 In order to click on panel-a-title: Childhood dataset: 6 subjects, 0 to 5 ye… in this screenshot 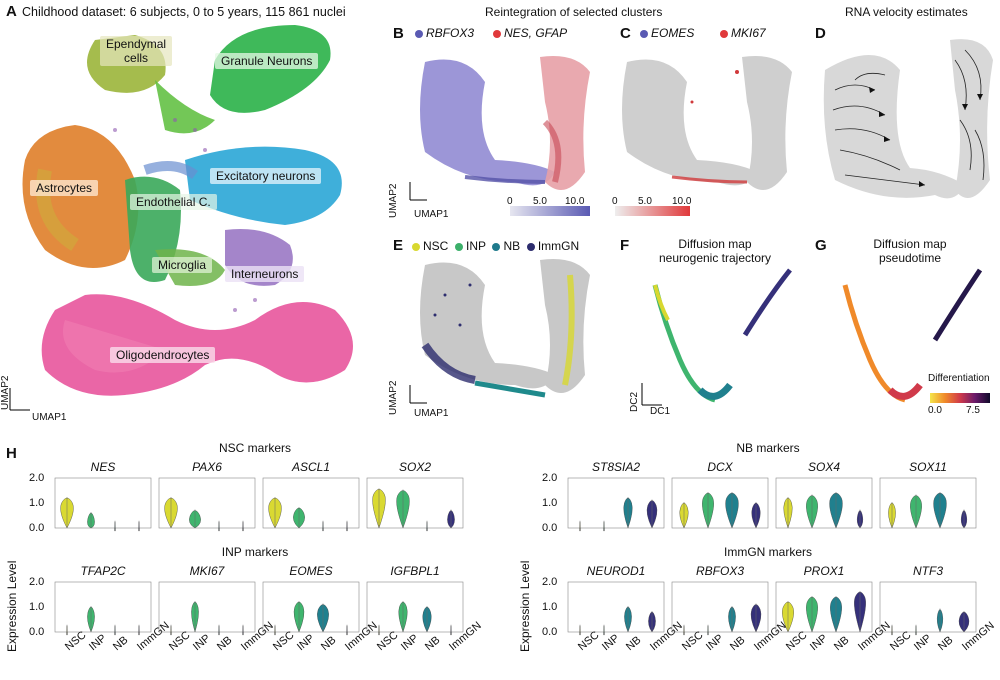, I will do `click(184, 12)`.